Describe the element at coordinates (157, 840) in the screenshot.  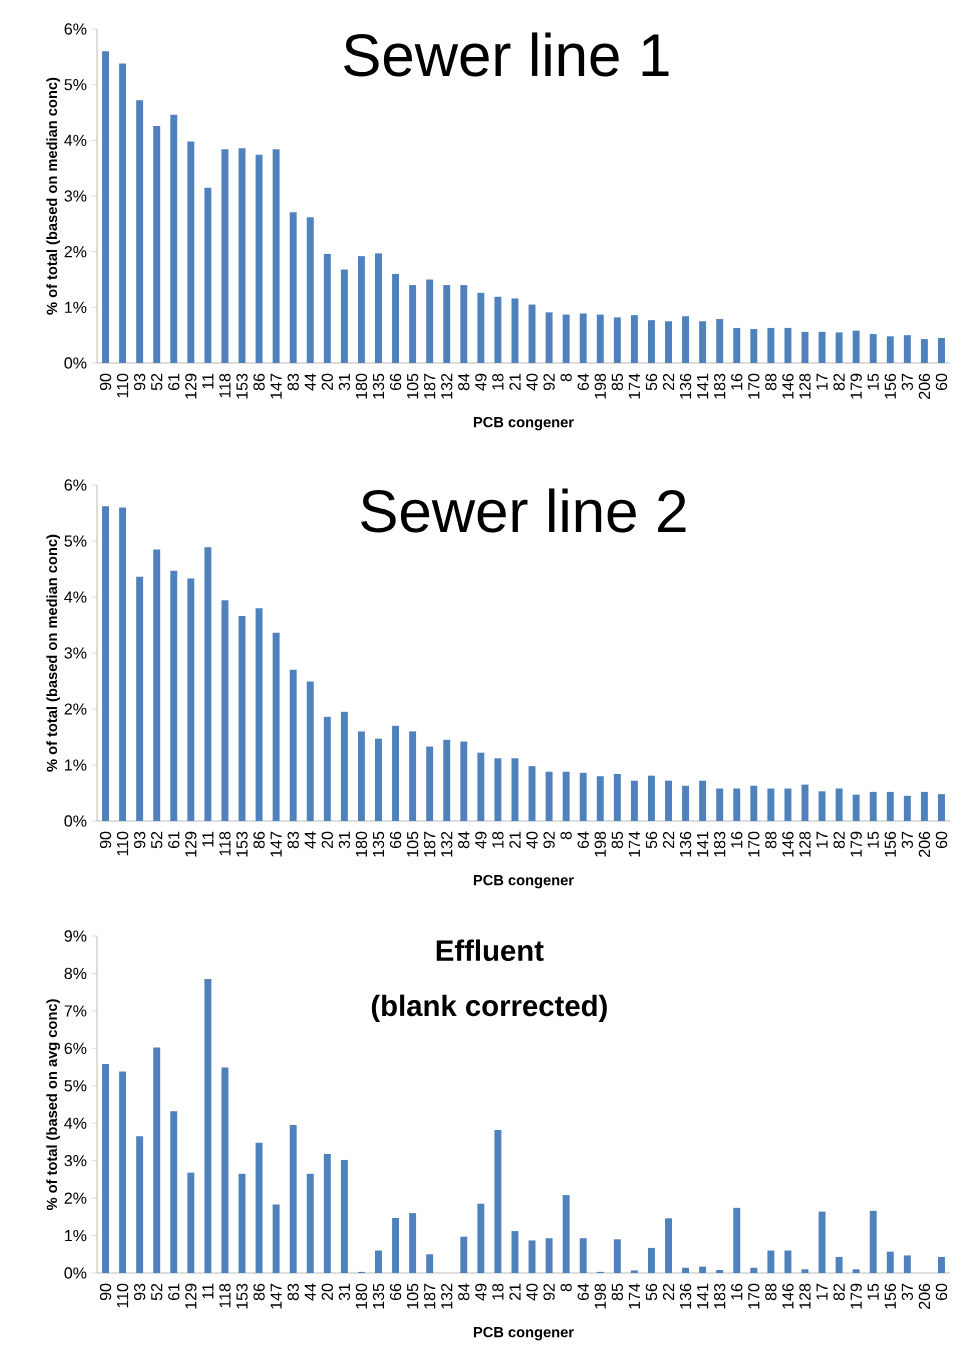
I see `x-tick-label: 52` at that location.